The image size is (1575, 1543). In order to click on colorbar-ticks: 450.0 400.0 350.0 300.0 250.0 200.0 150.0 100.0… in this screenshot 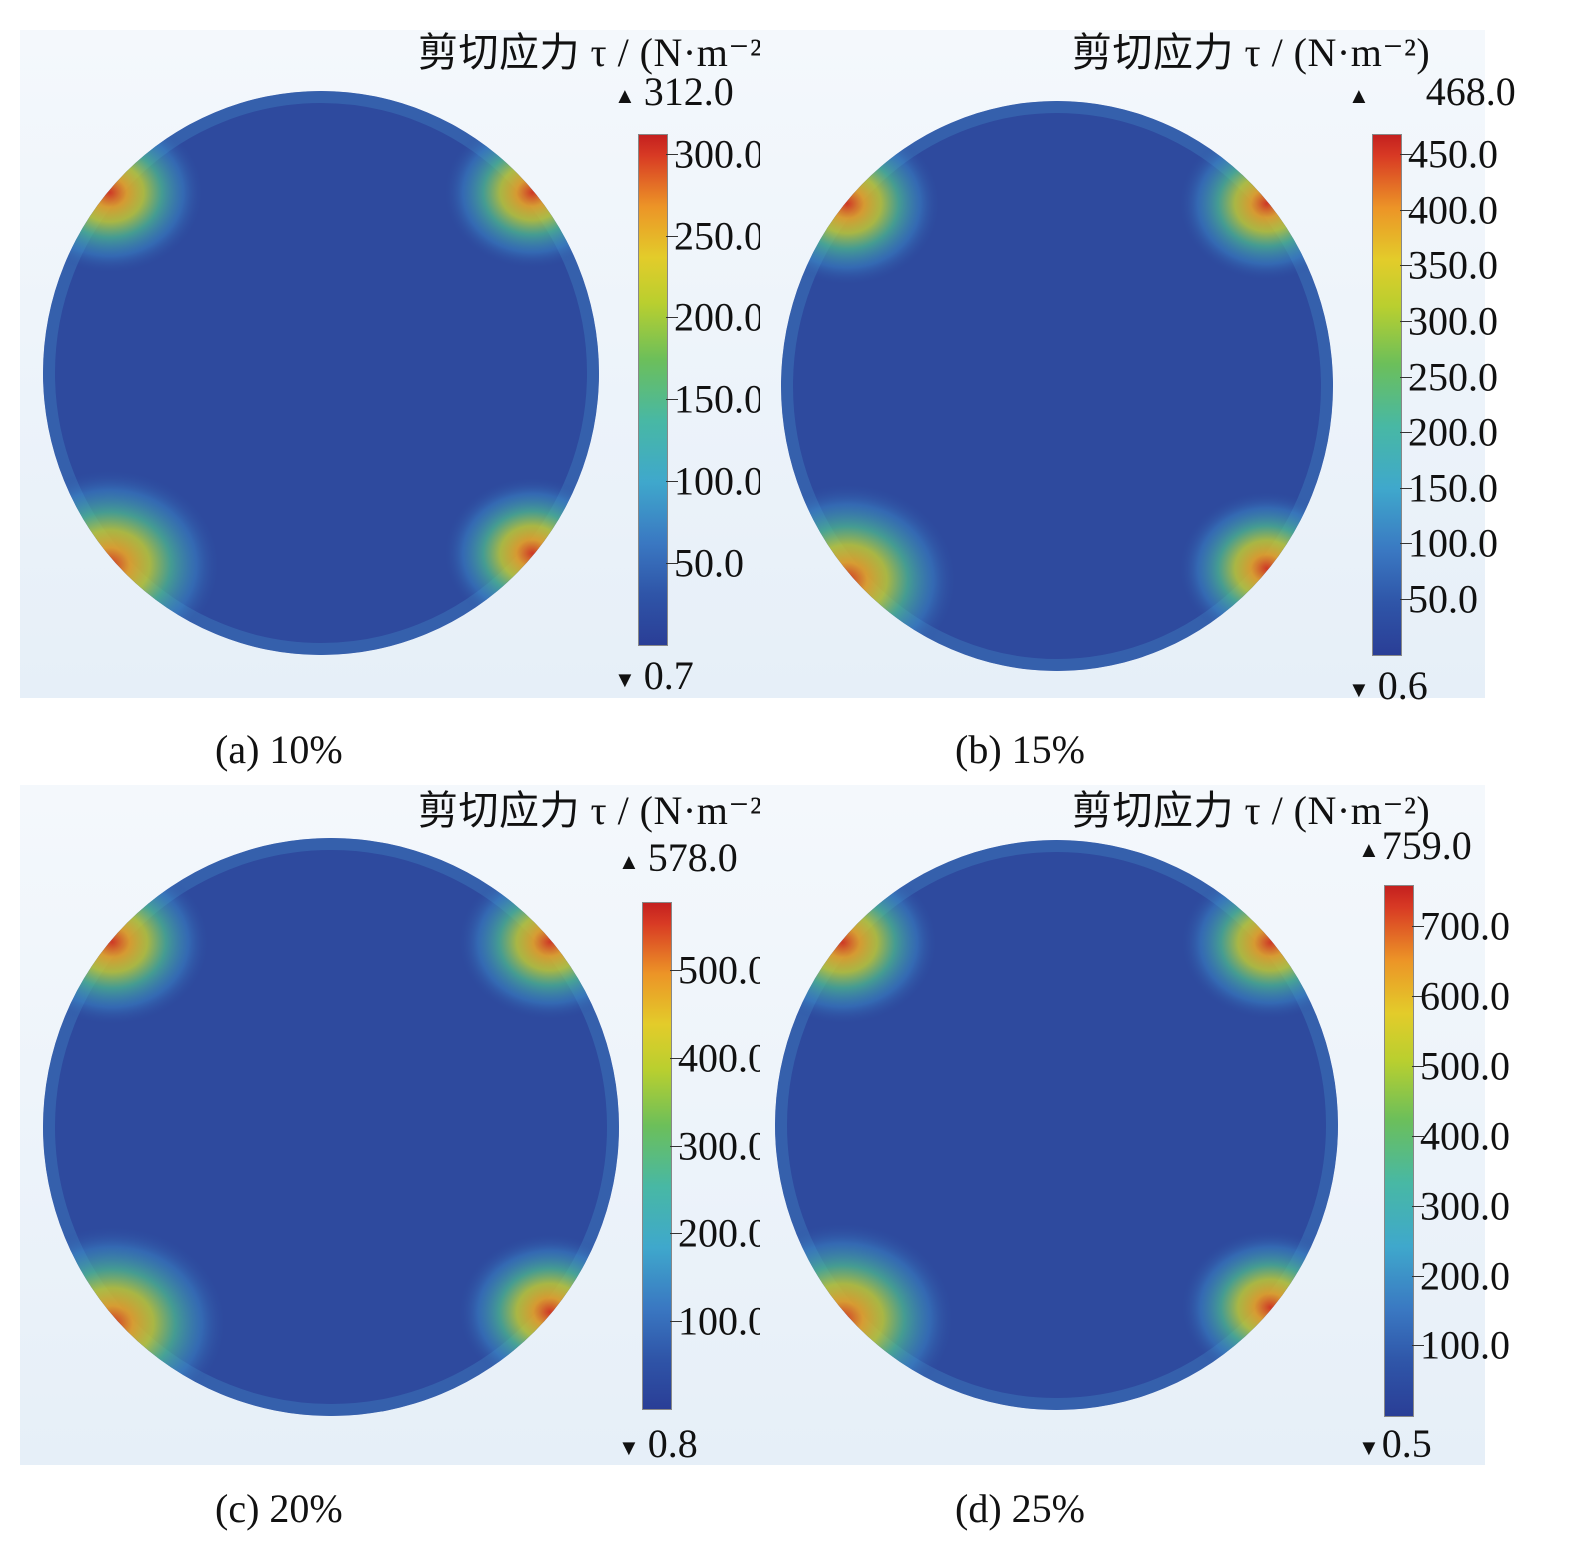, I will do `click(1465, 392)`.